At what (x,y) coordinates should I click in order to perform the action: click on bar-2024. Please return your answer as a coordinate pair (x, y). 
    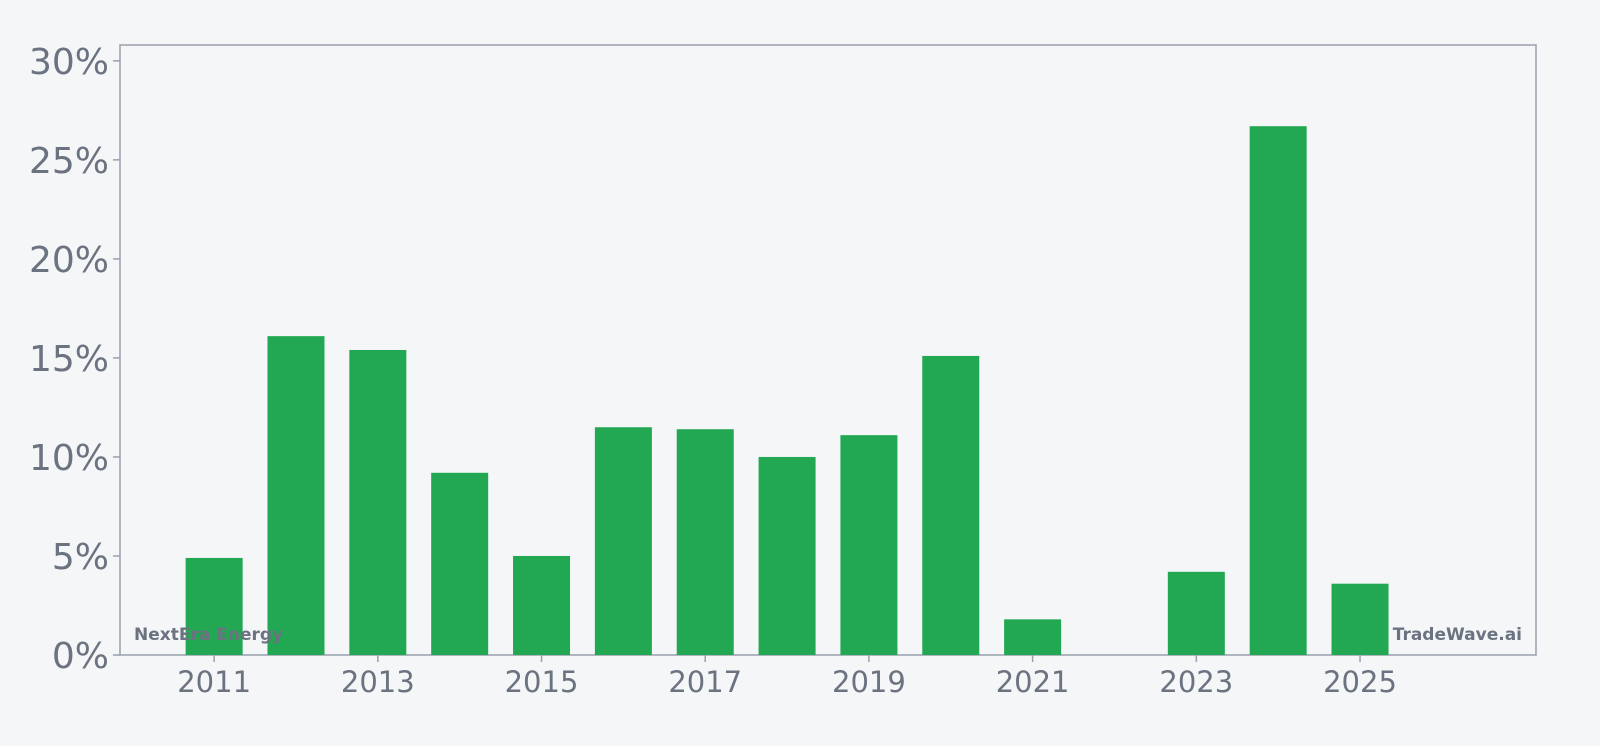
    Looking at the image, I should click on (1278, 390).